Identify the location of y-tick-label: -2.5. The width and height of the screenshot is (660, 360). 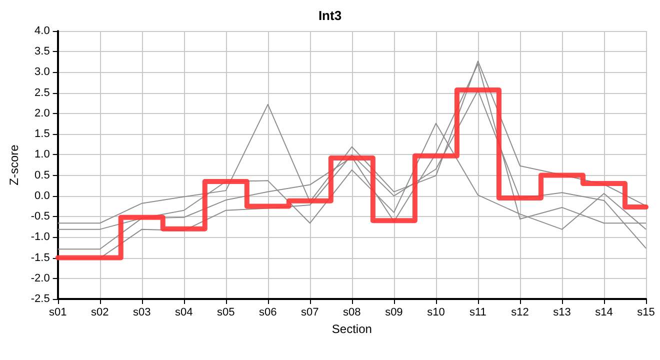
(40, 299).